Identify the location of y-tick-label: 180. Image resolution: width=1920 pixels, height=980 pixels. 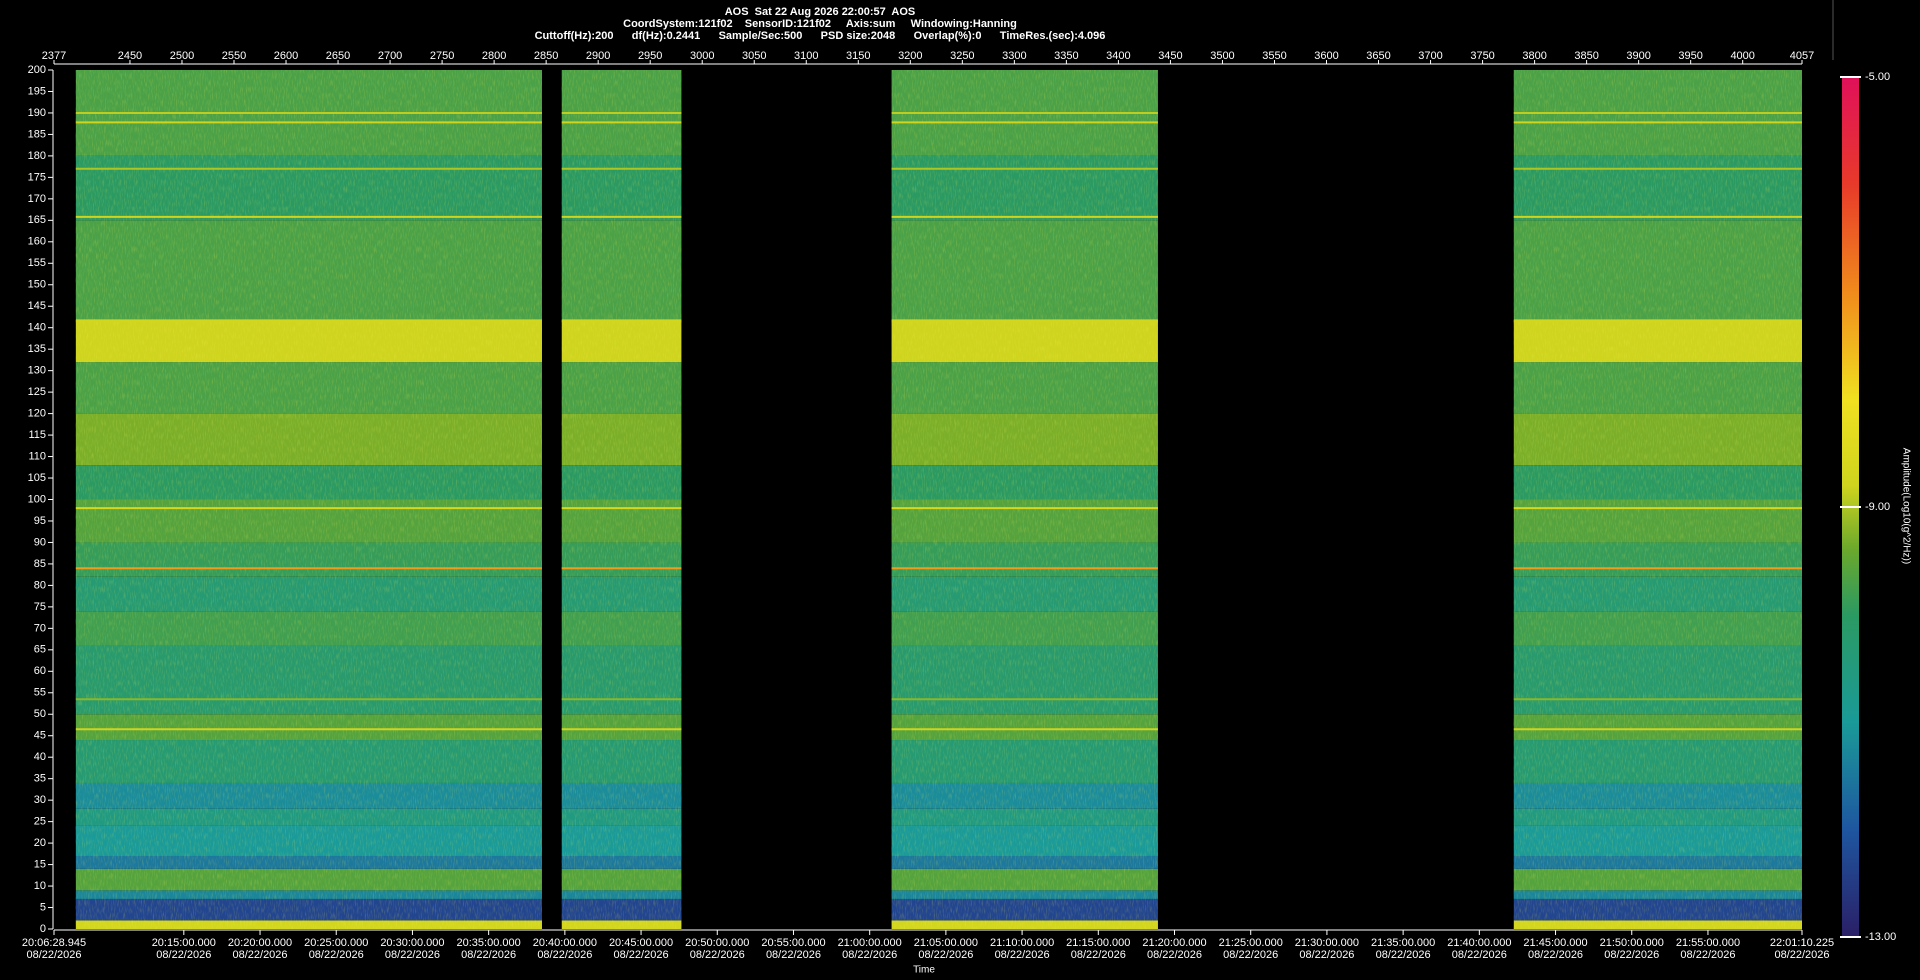
(37, 156).